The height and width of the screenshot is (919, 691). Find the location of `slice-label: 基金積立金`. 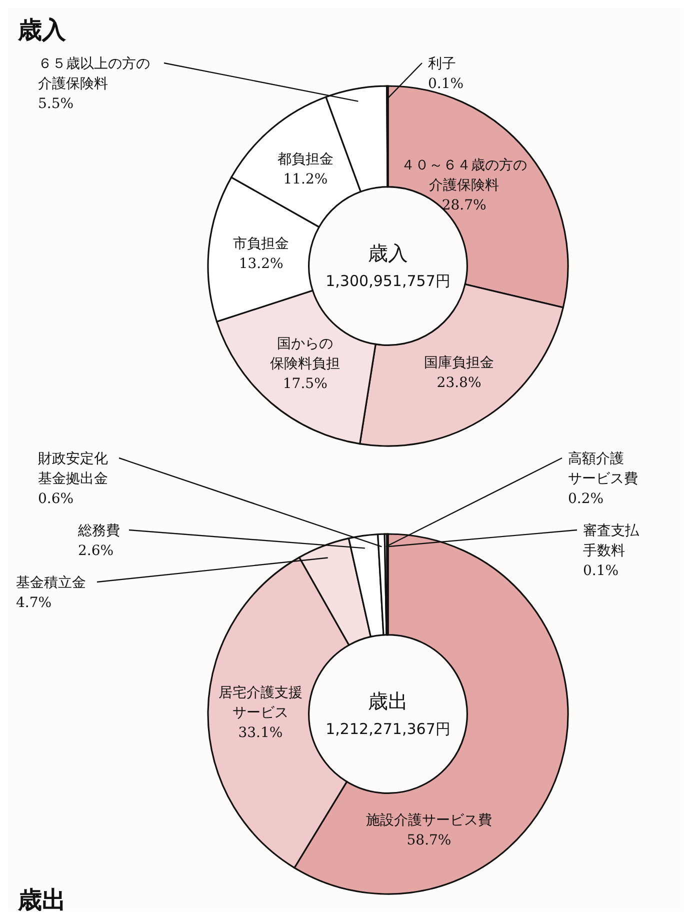

slice-label: 基金積立金 is located at coordinates (51, 583).